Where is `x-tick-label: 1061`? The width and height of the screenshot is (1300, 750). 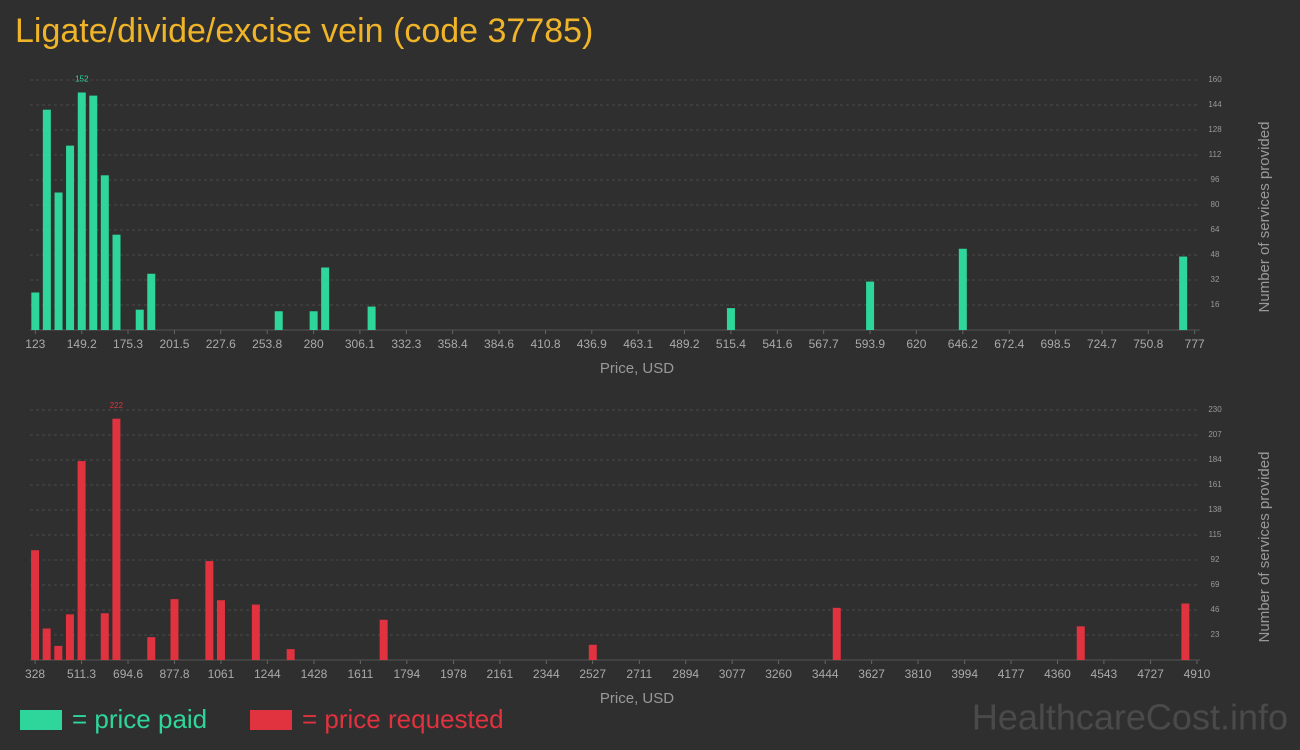
x-tick-label: 1061 is located at coordinates (221, 674).